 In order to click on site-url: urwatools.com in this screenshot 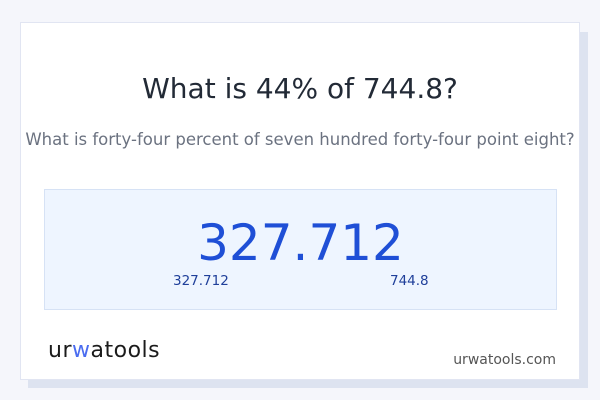, I will do `click(504, 360)`.